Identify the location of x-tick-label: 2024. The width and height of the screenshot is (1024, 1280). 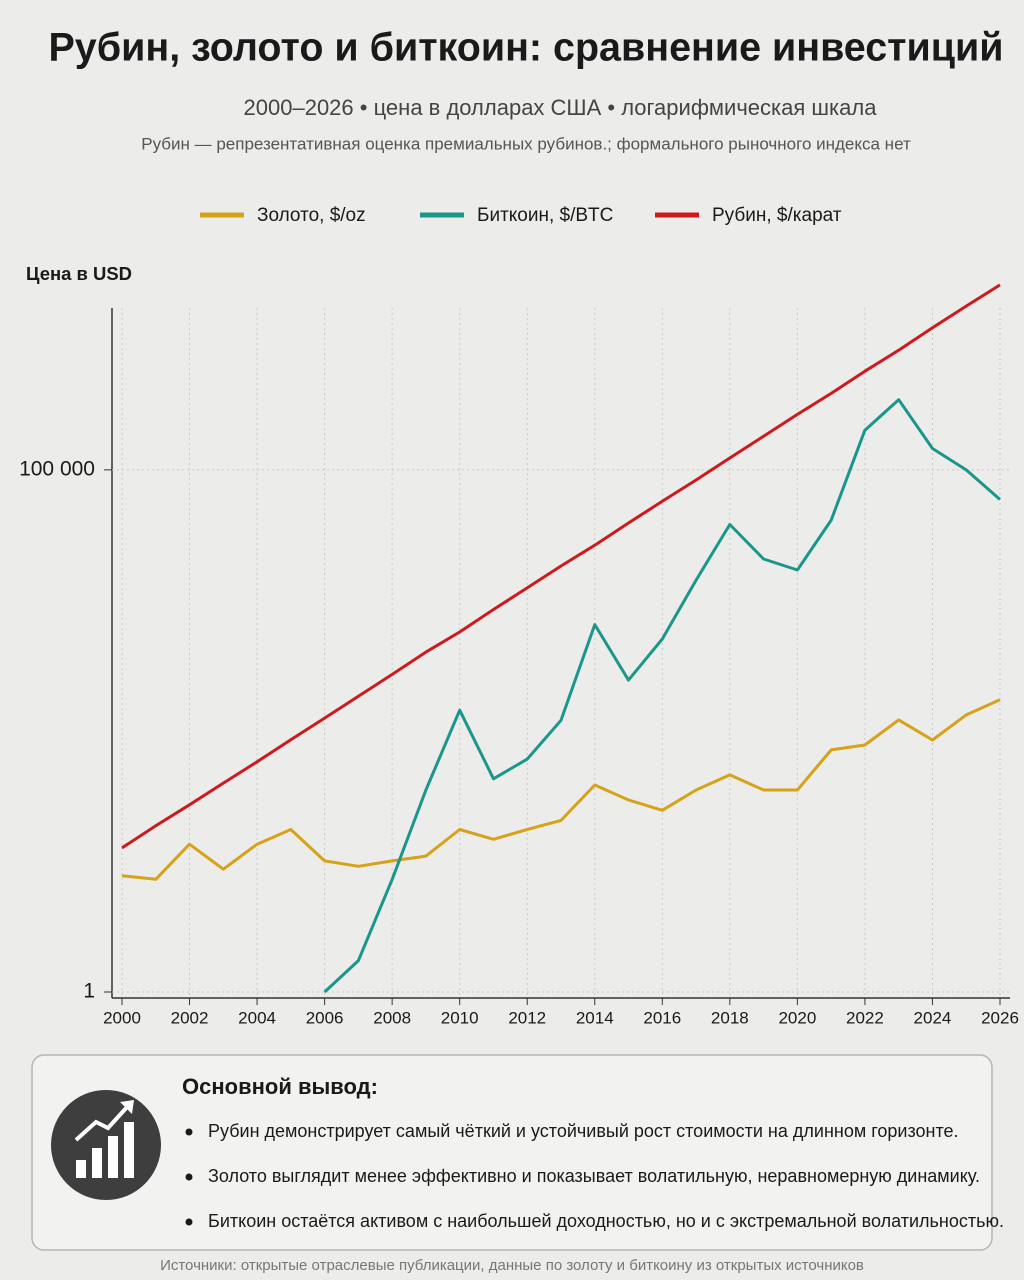
(933, 1017).